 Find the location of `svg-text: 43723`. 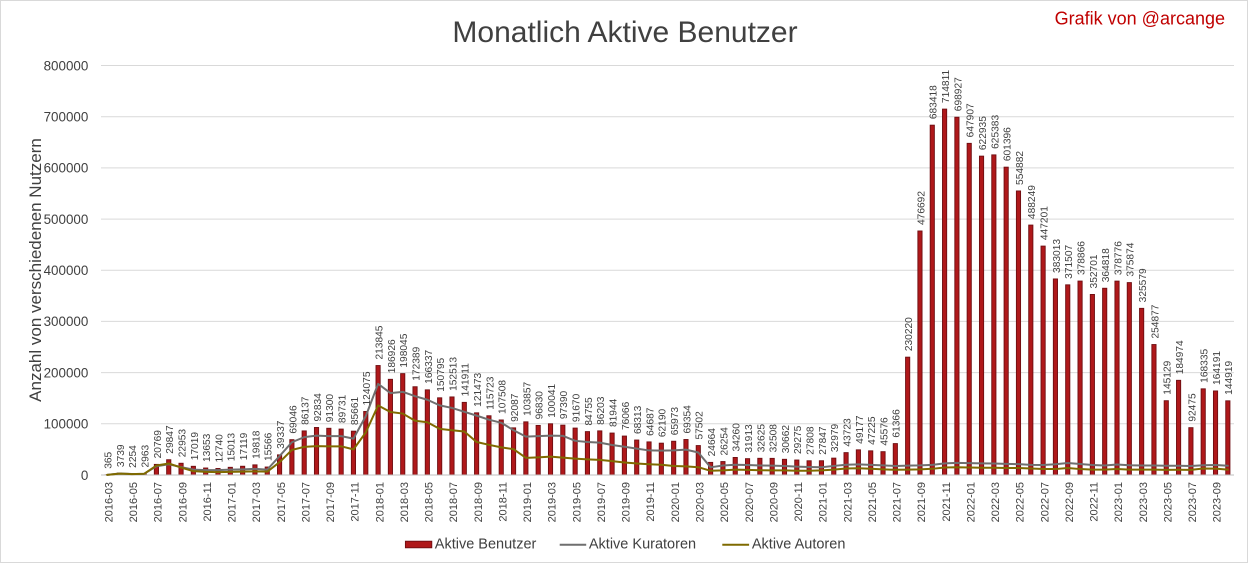

svg-text: 43723 is located at coordinates (847, 432).